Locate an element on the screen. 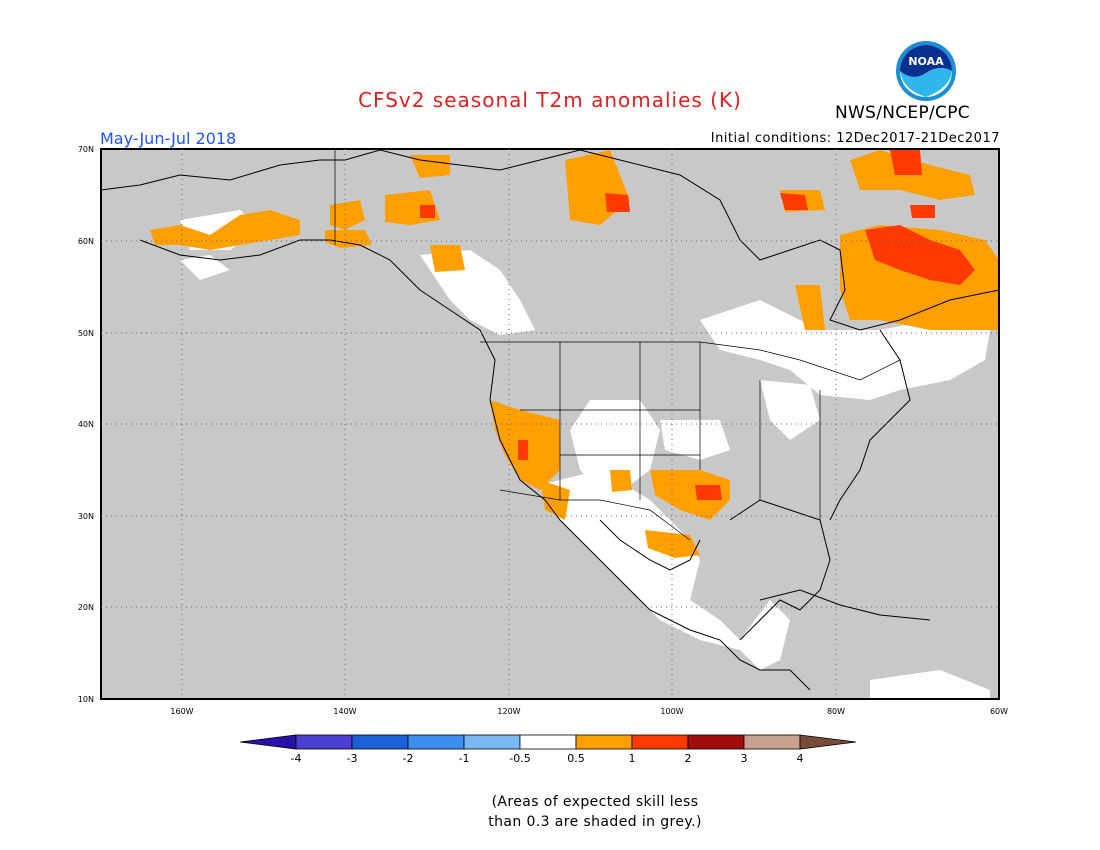 The width and height of the screenshot is (1100, 850). noaa-logo-text: NOAA is located at coordinates (926, 61).